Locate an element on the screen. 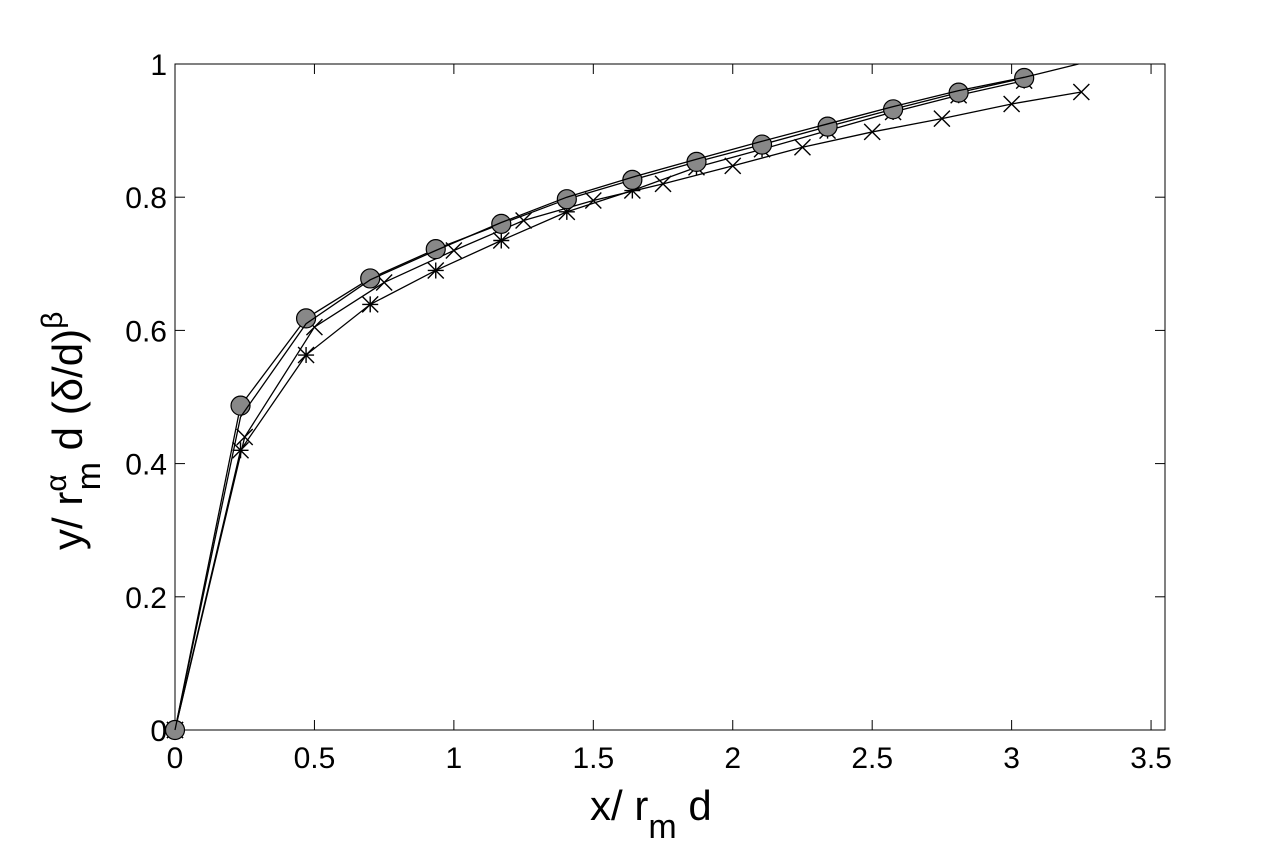 The height and width of the screenshot is (862, 1287). y-tick-label: 0.8 is located at coordinates (146, 198).